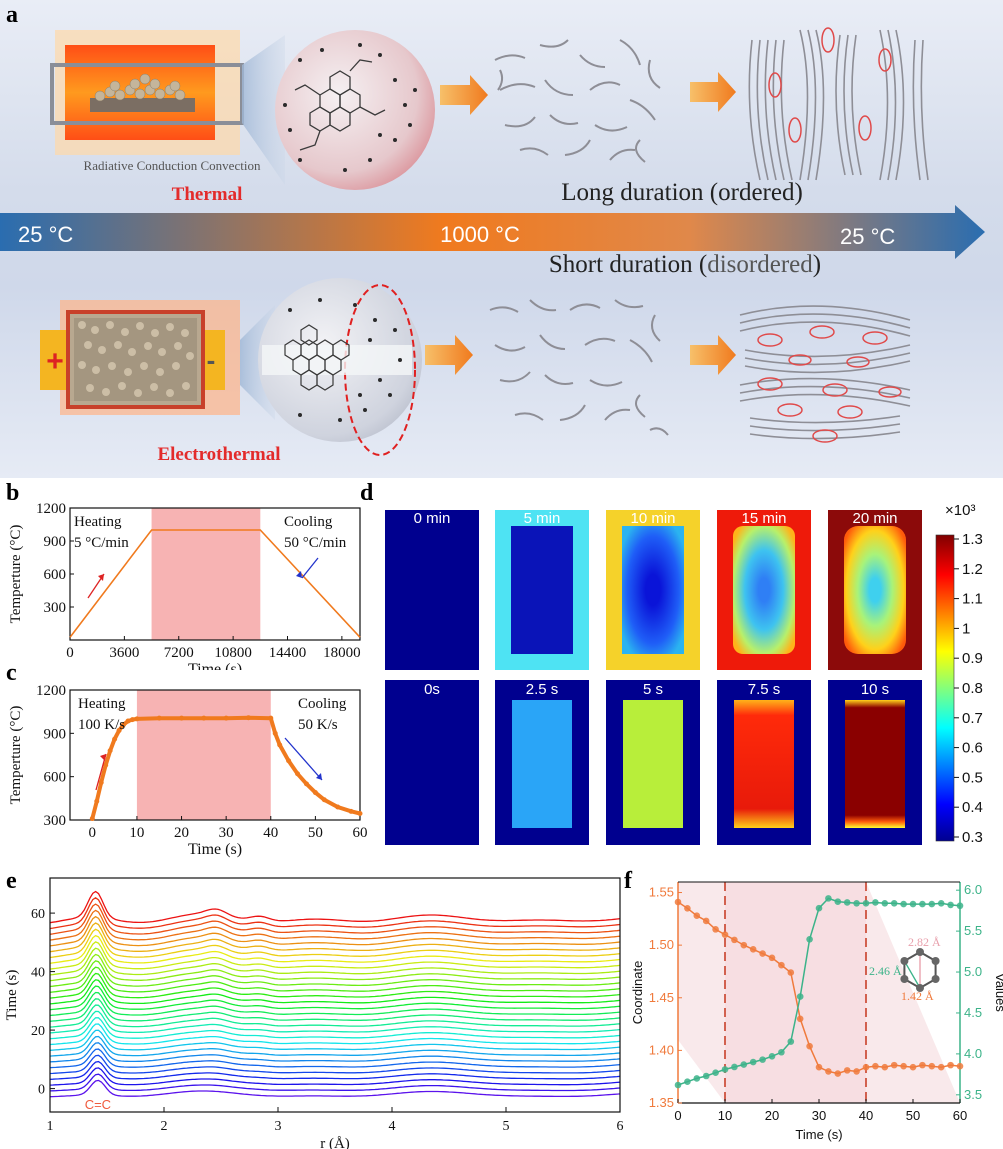  I want to click on left-tick-label: 1.55, so click(661, 892).